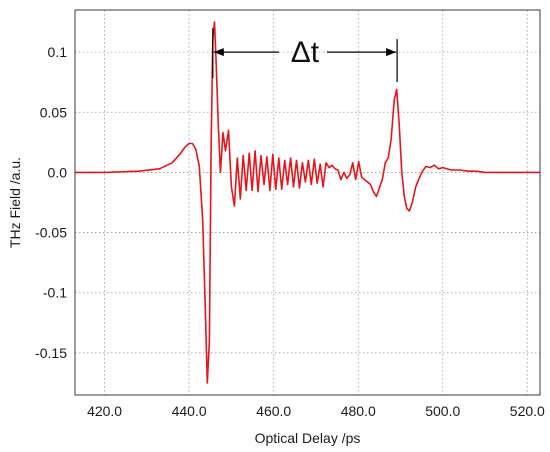  What do you see at coordinates (527, 411) in the screenshot?
I see `x-tick-label: 520.0` at bounding box center [527, 411].